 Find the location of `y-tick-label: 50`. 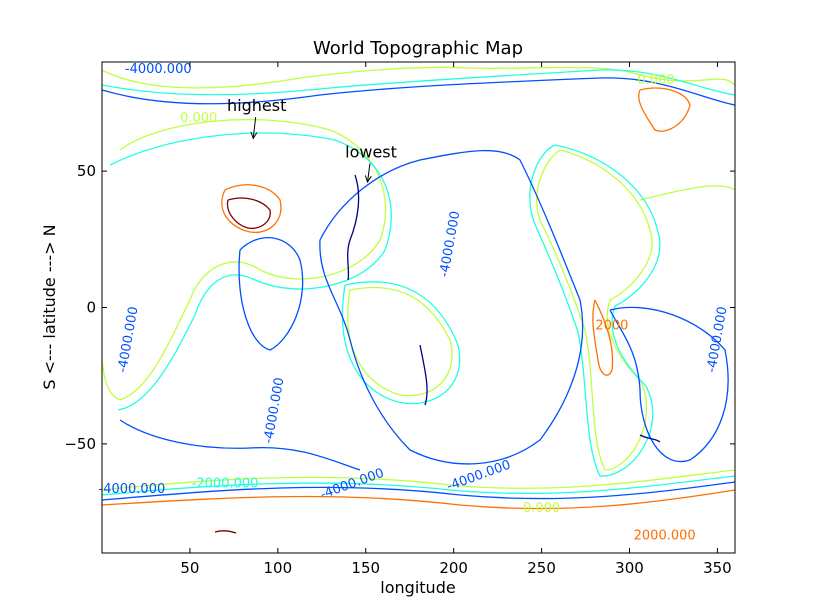

y-tick-label: 50 is located at coordinates (86, 171).